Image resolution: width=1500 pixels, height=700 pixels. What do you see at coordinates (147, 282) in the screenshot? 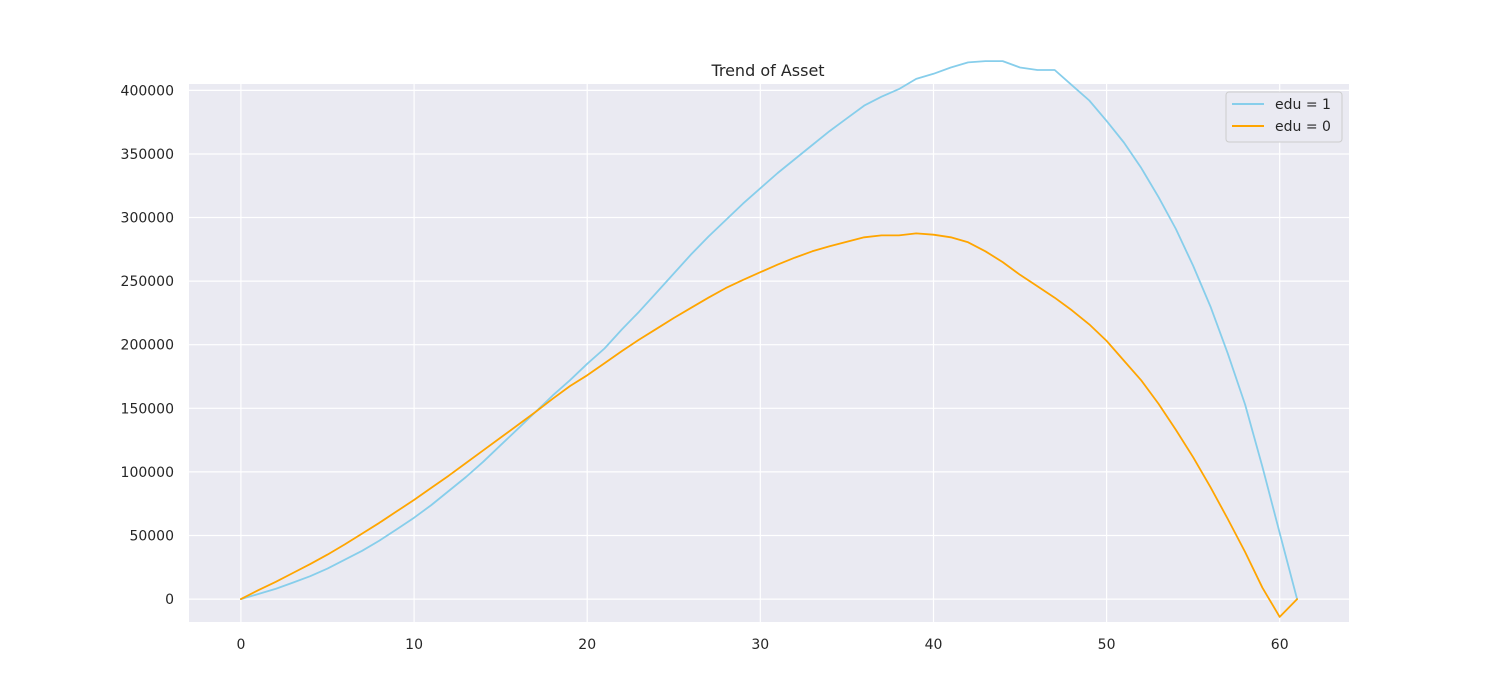
I see `y-tick-label: 250000` at bounding box center [147, 282].